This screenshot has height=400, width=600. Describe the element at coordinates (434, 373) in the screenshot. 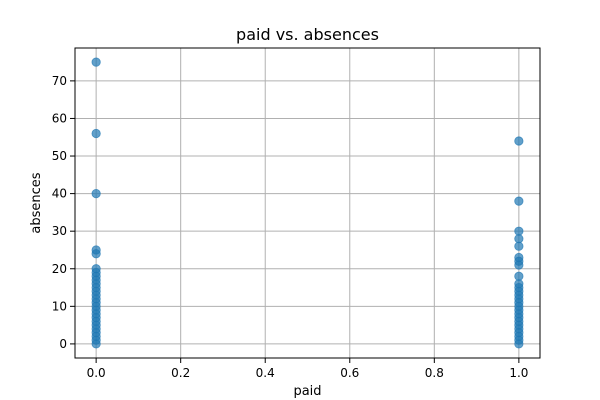

I see `x-tick-label: 0.8` at that location.